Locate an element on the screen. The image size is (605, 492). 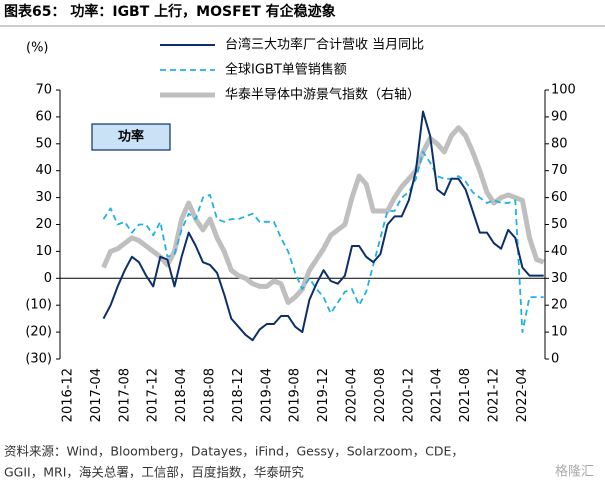
x-tick-label: 2020-08 is located at coordinates (380, 395).